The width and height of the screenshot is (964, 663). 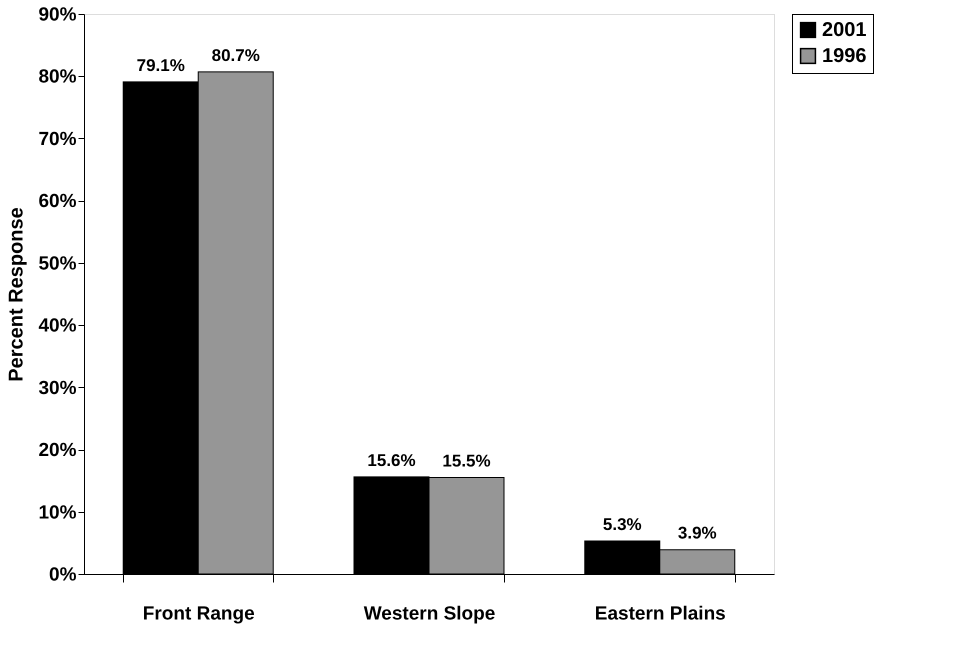 I want to click on data-label: 3.9%, so click(x=697, y=533).